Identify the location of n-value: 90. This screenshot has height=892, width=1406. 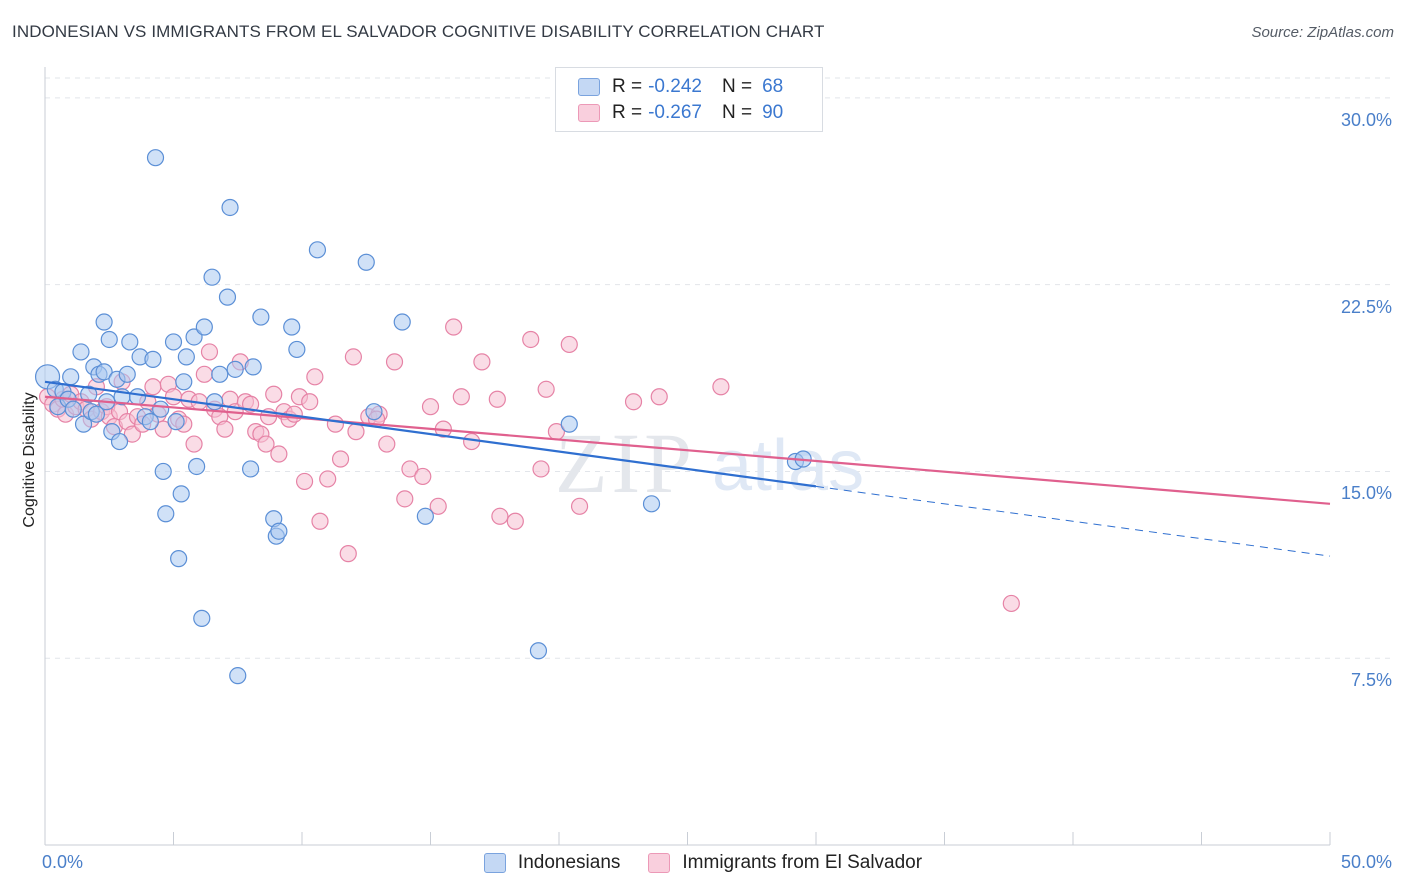
(773, 112).